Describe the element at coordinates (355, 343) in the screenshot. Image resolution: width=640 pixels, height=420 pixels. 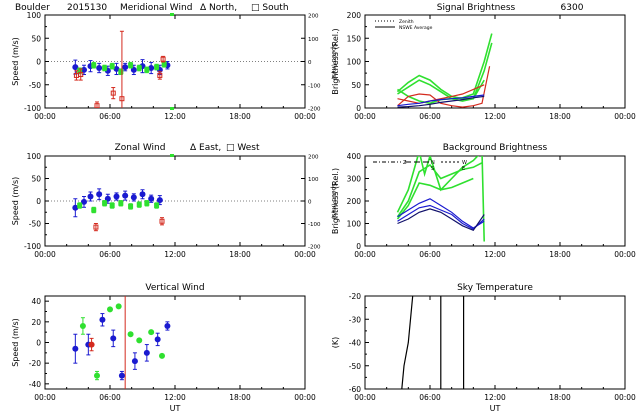
I see `sky-ytick-label: -40` at that location.